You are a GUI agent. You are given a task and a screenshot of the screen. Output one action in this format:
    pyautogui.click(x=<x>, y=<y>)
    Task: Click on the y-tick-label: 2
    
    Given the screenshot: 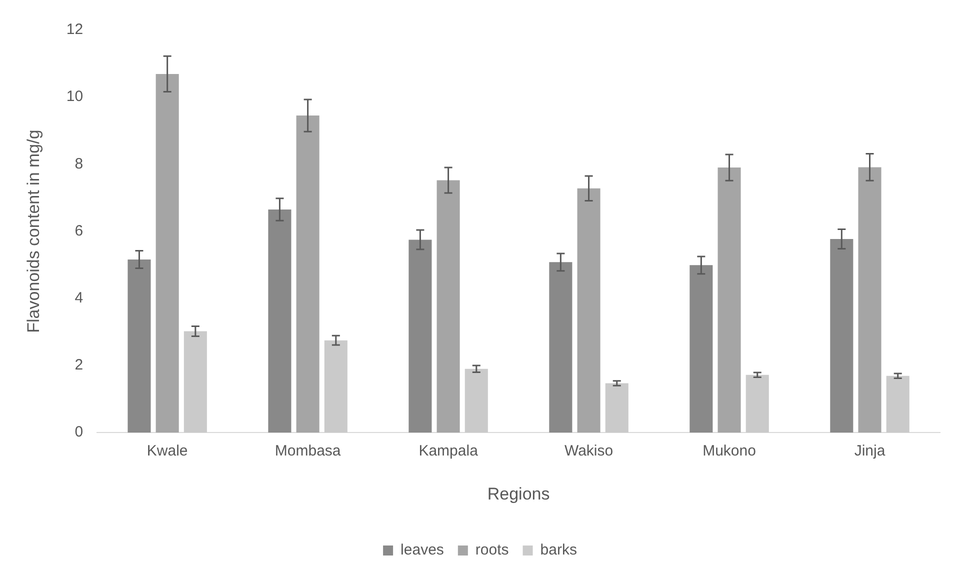 What is the action you would take?
    pyautogui.click(x=79, y=365)
    